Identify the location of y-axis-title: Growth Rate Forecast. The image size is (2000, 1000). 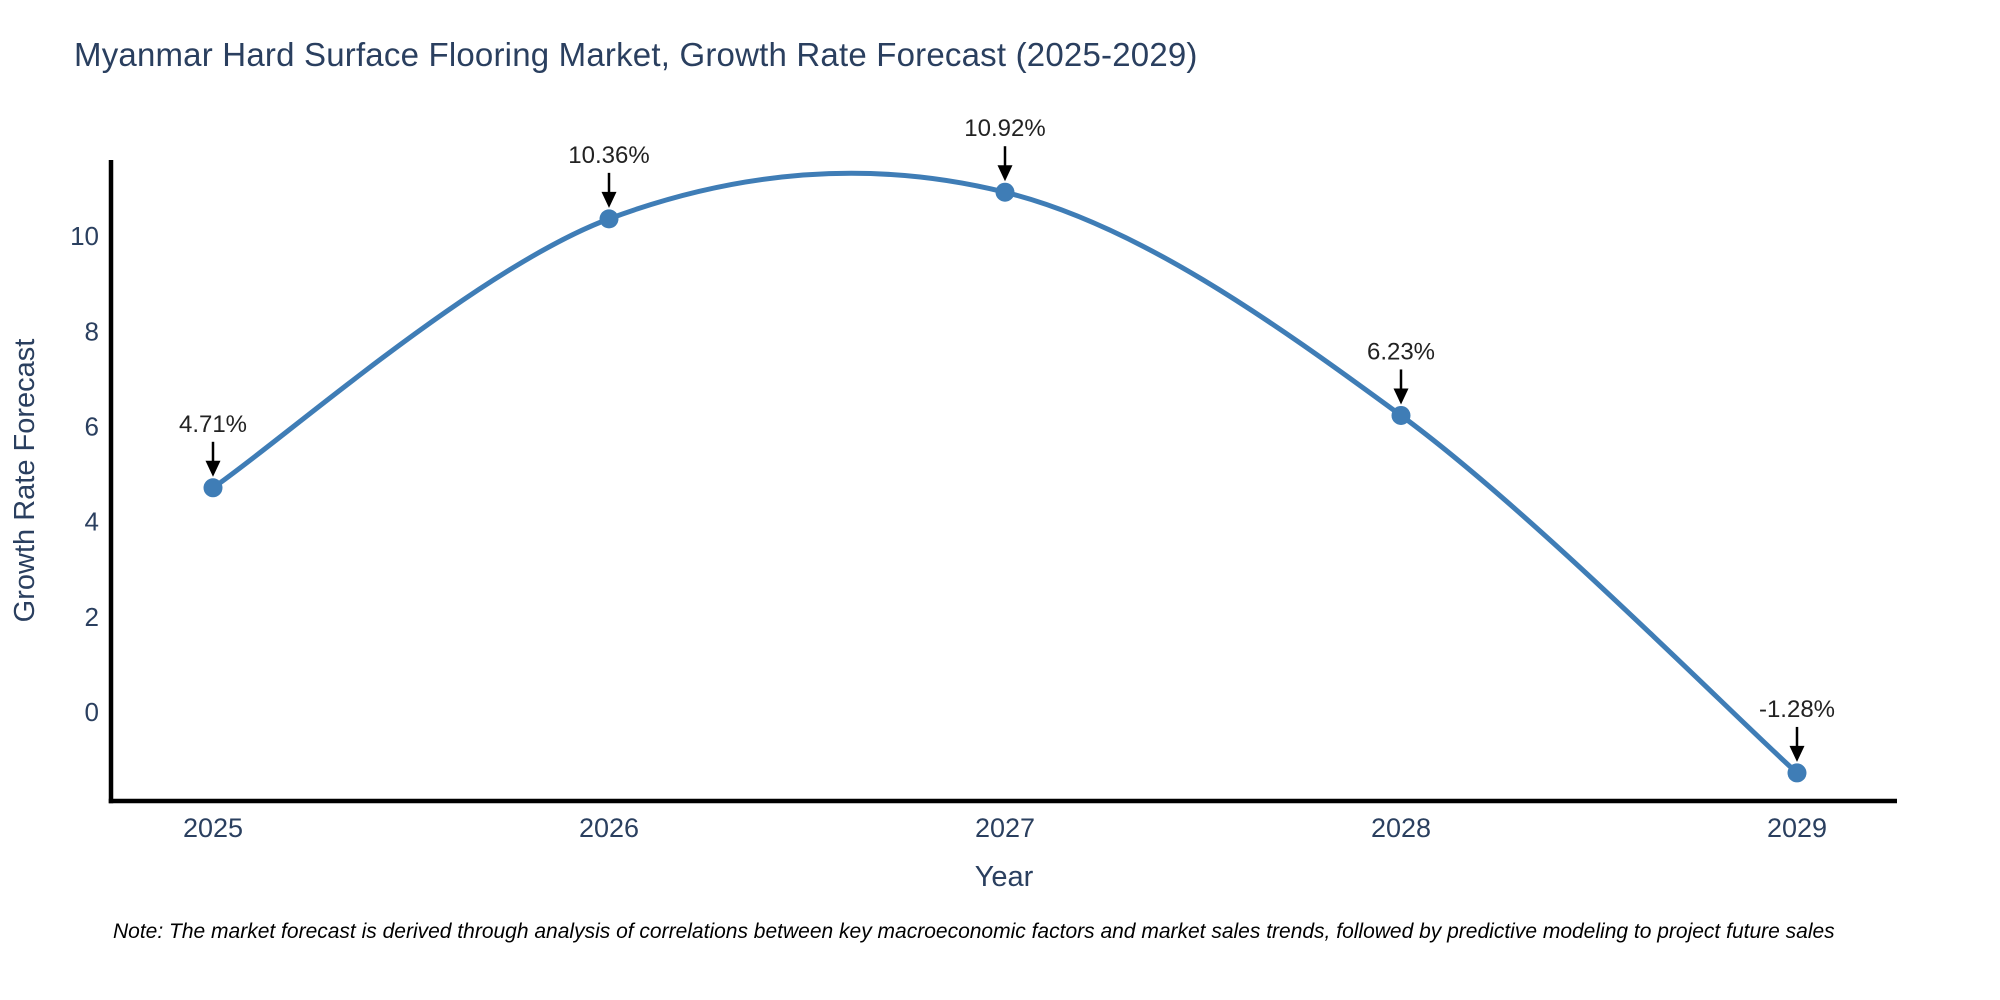
(25, 481).